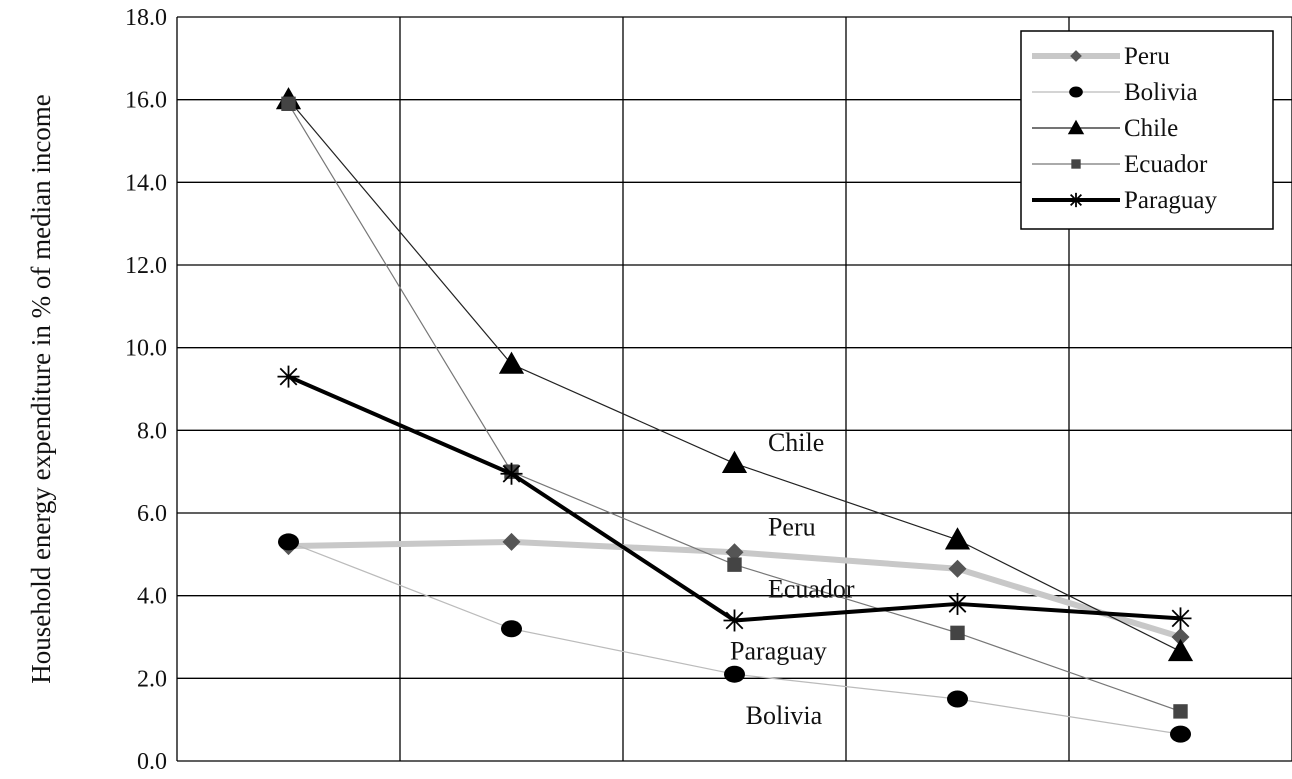 This screenshot has height=779, width=1292. What do you see at coordinates (1101, 56) in the screenshot?
I see `legend-entry: Peru` at bounding box center [1101, 56].